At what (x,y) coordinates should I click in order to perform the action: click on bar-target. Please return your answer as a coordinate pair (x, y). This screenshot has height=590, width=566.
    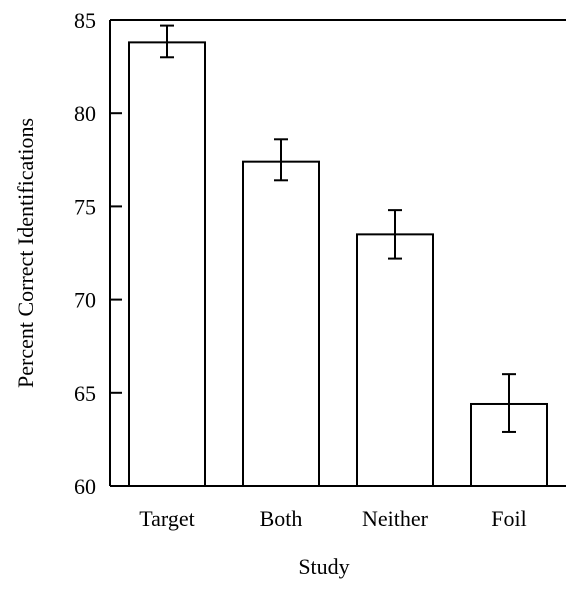
    Looking at the image, I should click on (167, 264).